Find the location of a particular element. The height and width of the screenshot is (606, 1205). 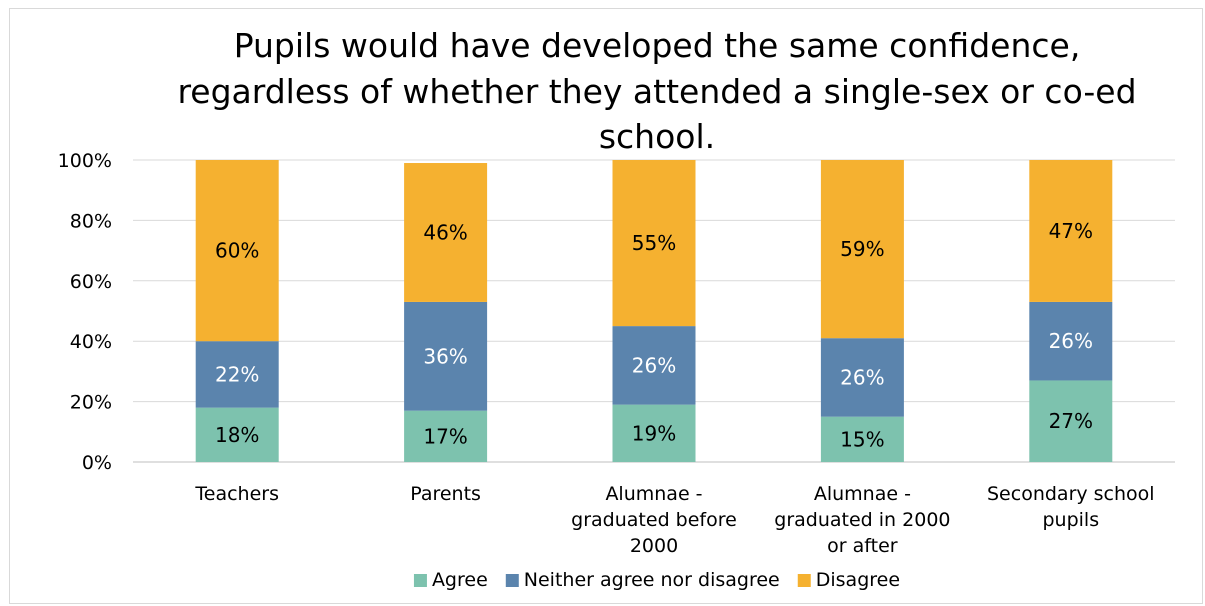

data-label: 36% is located at coordinates (445, 356).